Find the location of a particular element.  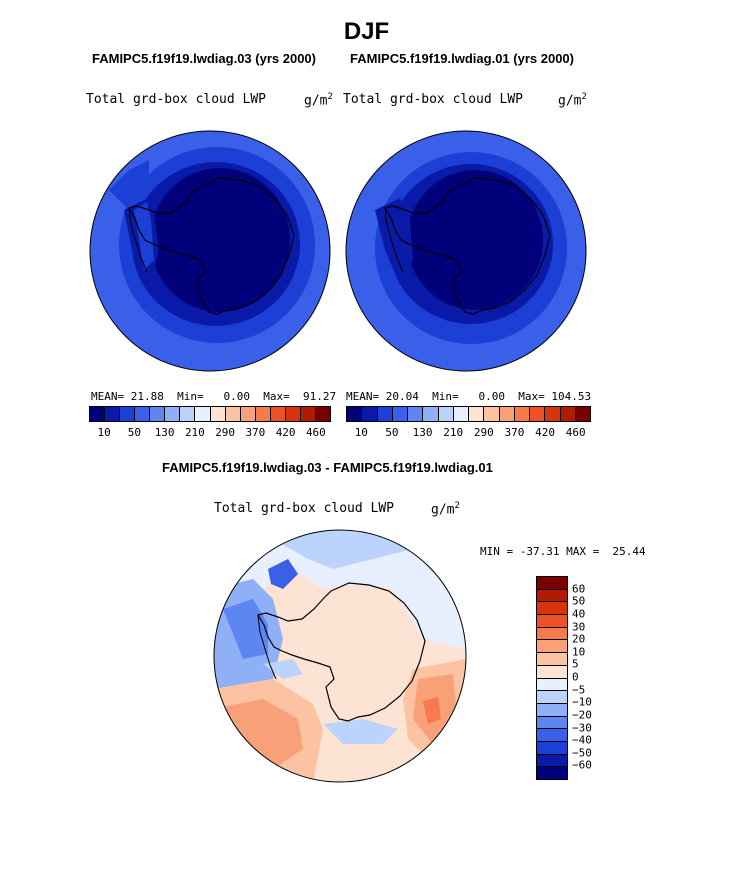

panel-1-colorbar-tick-label: 290 is located at coordinates (225, 432).